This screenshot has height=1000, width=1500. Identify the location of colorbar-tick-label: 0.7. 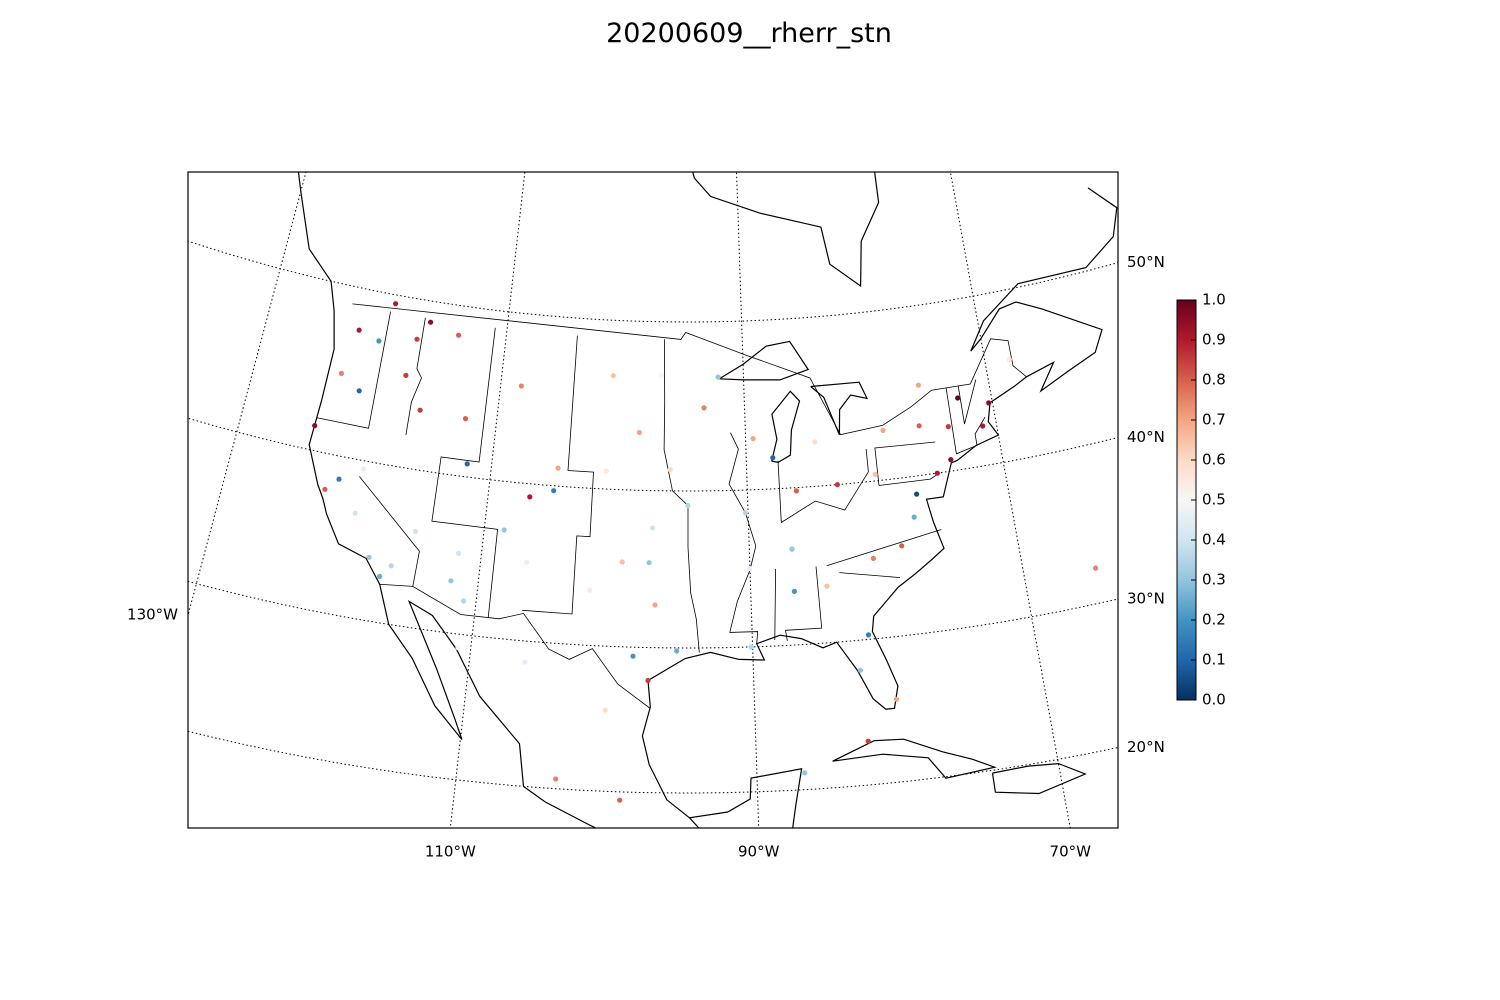
(1214, 420).